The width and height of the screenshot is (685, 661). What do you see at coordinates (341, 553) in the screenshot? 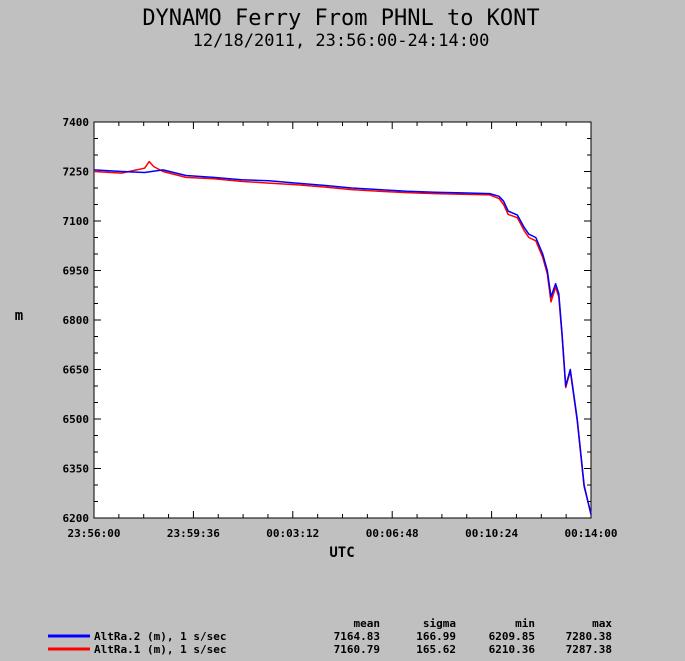
I see `x-axis-label: UTC` at bounding box center [341, 553].